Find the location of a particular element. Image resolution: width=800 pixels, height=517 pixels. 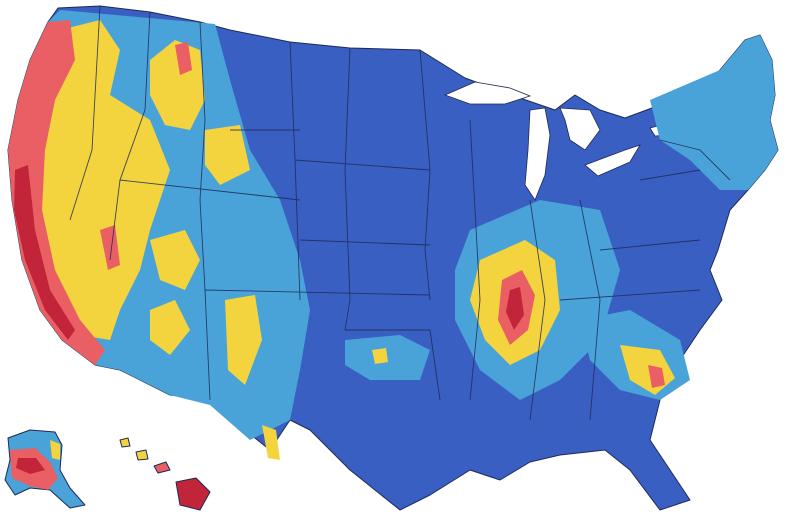

hazard-zone-moderate-utah is located at coordinates (175, 260).